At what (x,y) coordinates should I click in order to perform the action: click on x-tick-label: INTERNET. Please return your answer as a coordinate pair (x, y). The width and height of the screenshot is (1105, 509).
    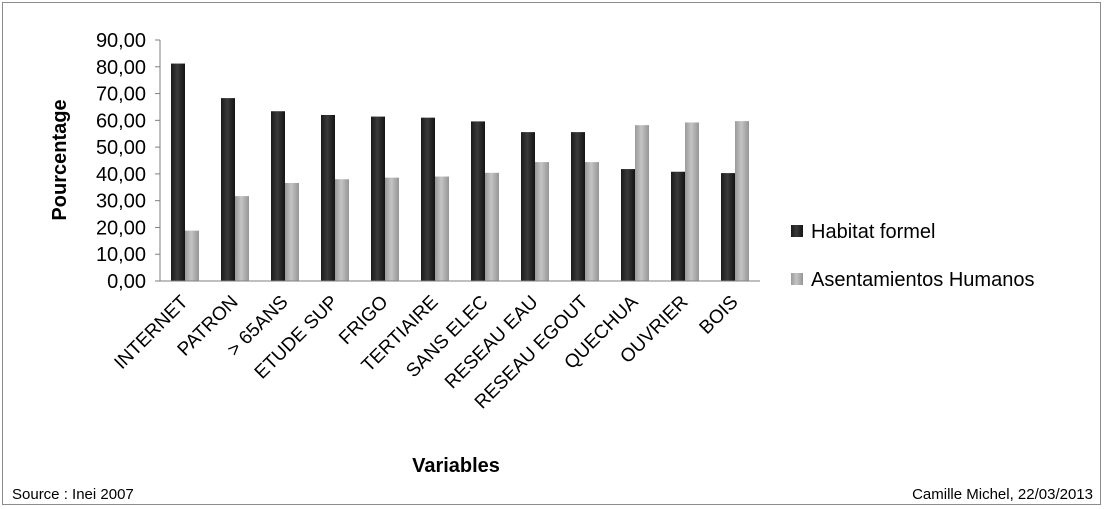
    Looking at the image, I should click on (152, 332).